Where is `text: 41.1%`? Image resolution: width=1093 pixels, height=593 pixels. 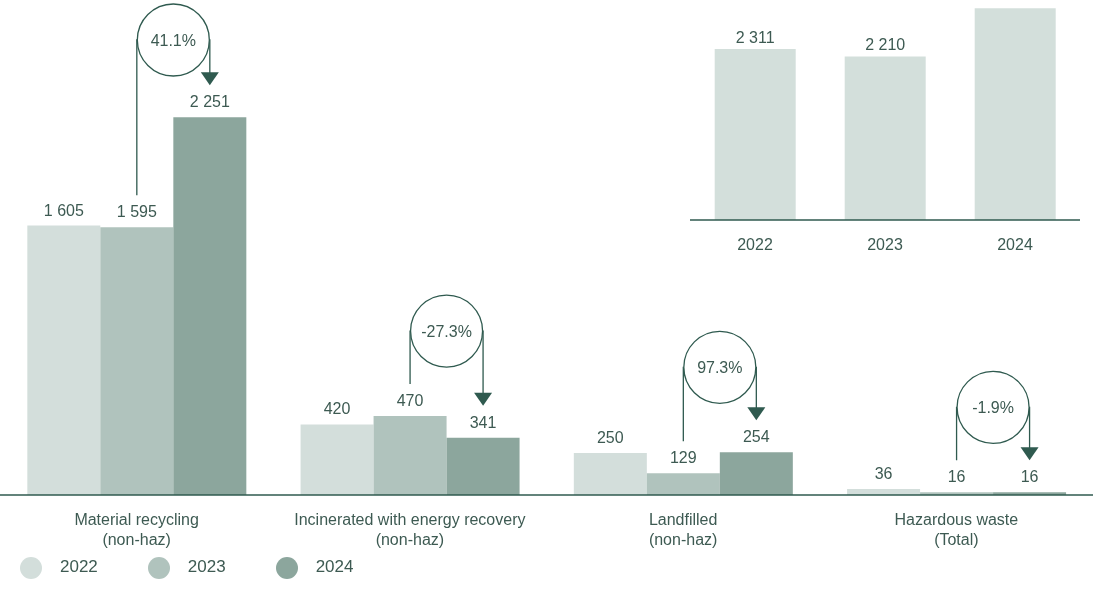
text: 41.1% is located at coordinates (173, 40).